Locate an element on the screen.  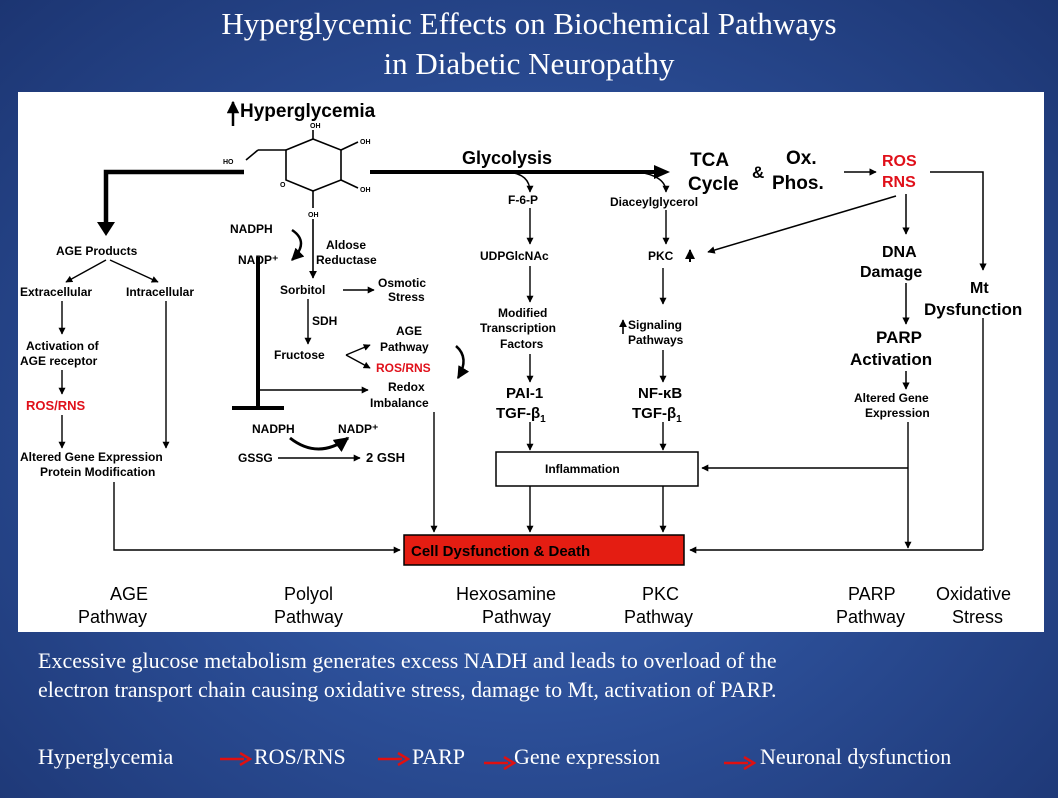
glucose-oh-1: OH is located at coordinates (315, 126).